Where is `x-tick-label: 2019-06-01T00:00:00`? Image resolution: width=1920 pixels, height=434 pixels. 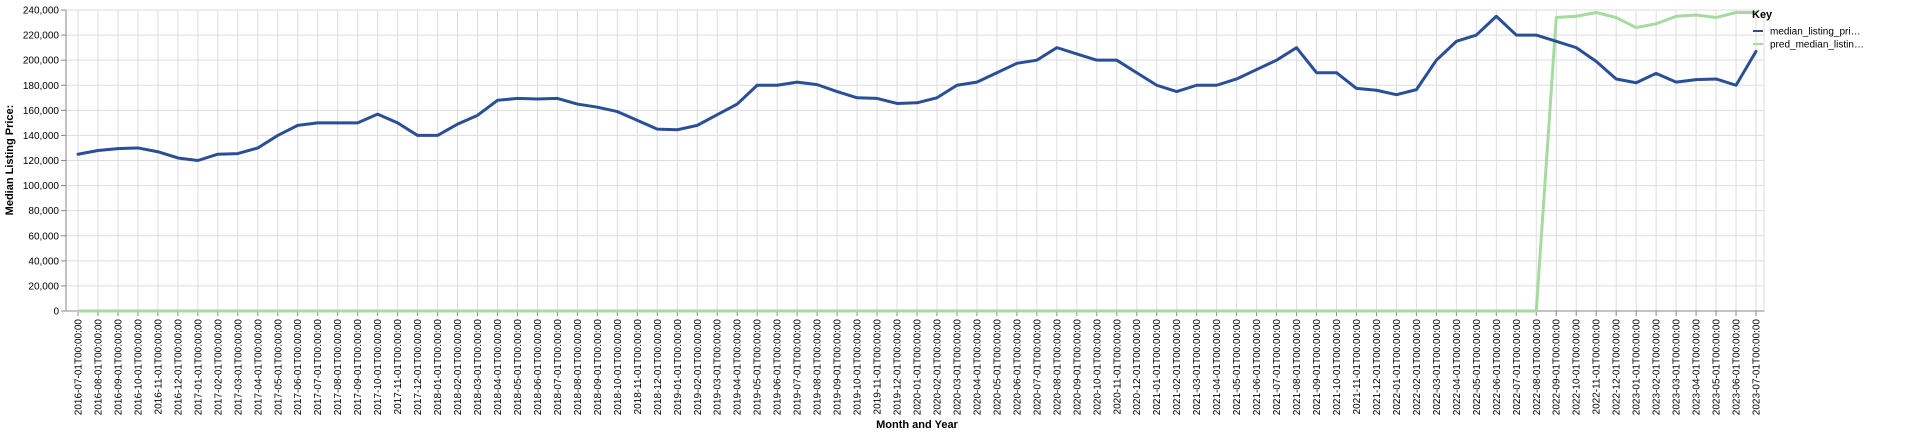 x-tick-label: 2019-06-01T00:00:00 is located at coordinates (778, 367).